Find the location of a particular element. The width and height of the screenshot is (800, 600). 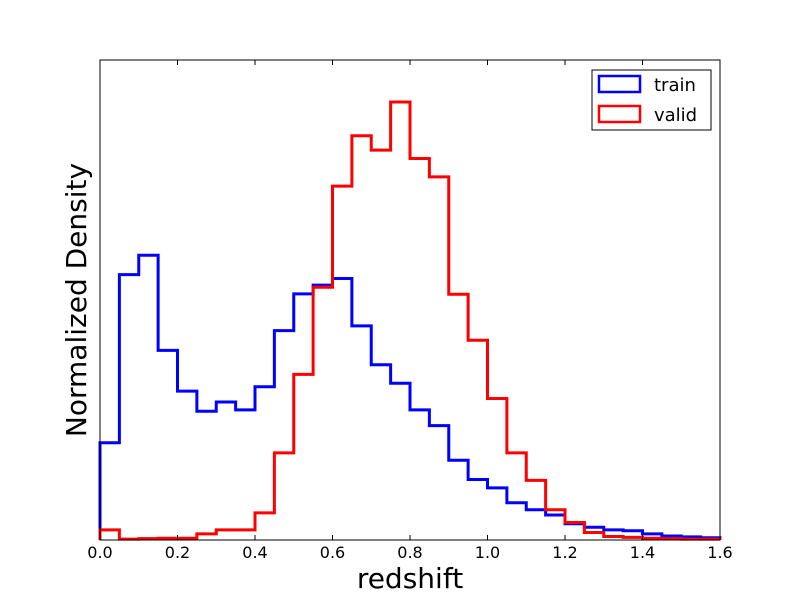

x-tick-label: 1.0 is located at coordinates (487, 552).